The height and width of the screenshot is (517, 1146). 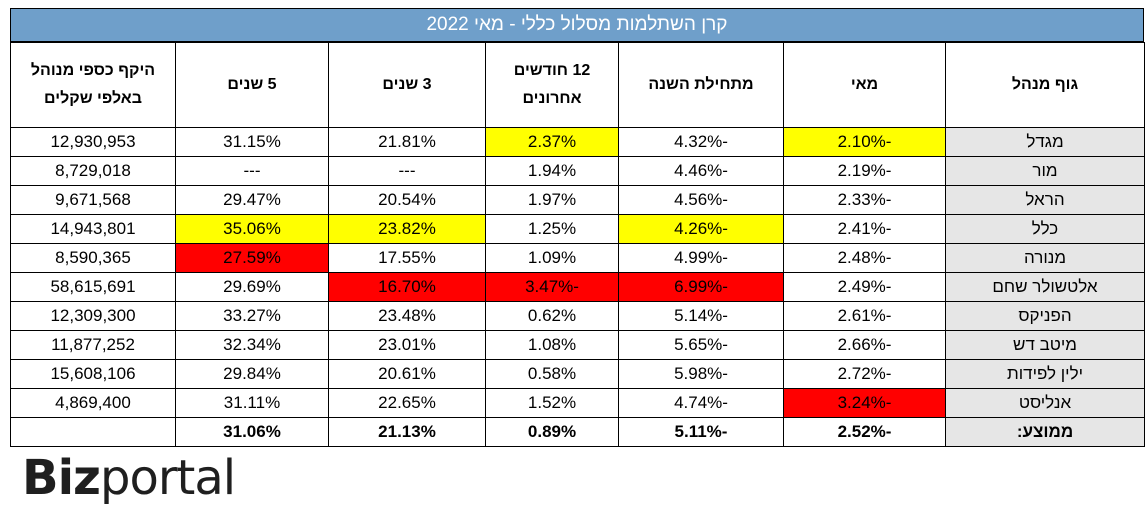 What do you see at coordinates (552, 432) in the screenshot?
I see `cell-12-months: 0.89%` at bounding box center [552, 432].